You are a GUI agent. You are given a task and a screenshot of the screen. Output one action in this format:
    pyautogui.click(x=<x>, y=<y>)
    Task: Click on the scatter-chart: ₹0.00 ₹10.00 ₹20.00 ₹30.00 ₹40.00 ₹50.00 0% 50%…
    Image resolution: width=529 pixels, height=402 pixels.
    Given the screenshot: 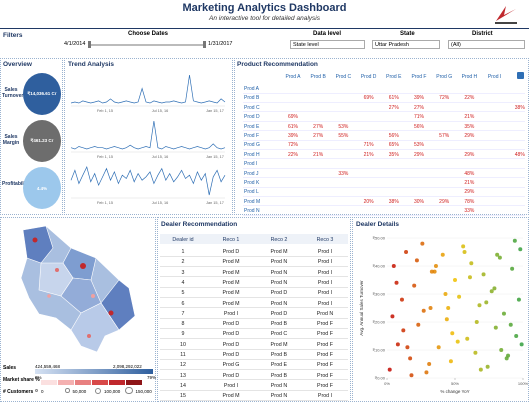 What is the action you would take?
    pyautogui.click(x=443, y=315)
    